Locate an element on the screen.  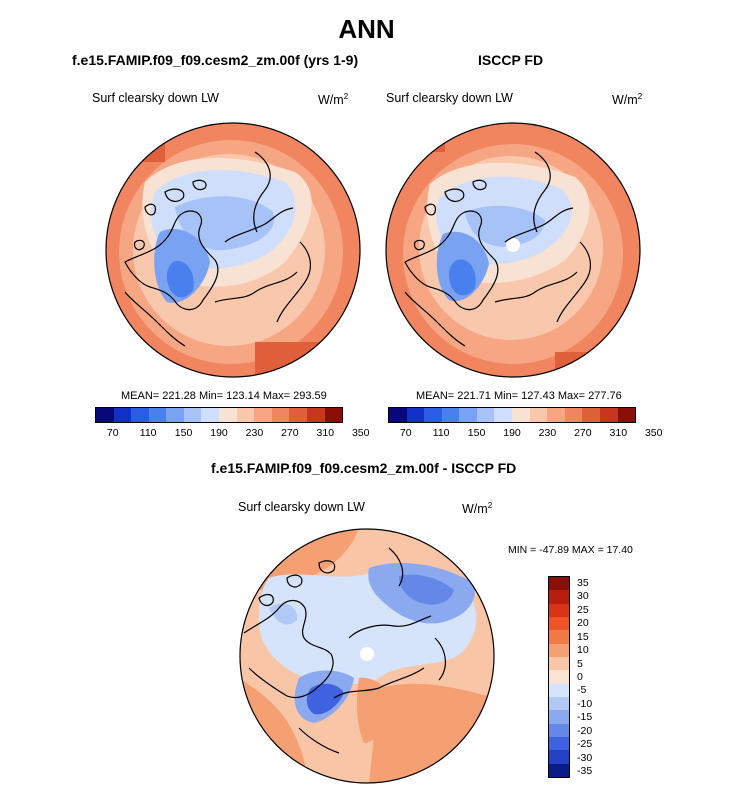
colorbar-tick-label: -15 is located at coordinates (585, 717).